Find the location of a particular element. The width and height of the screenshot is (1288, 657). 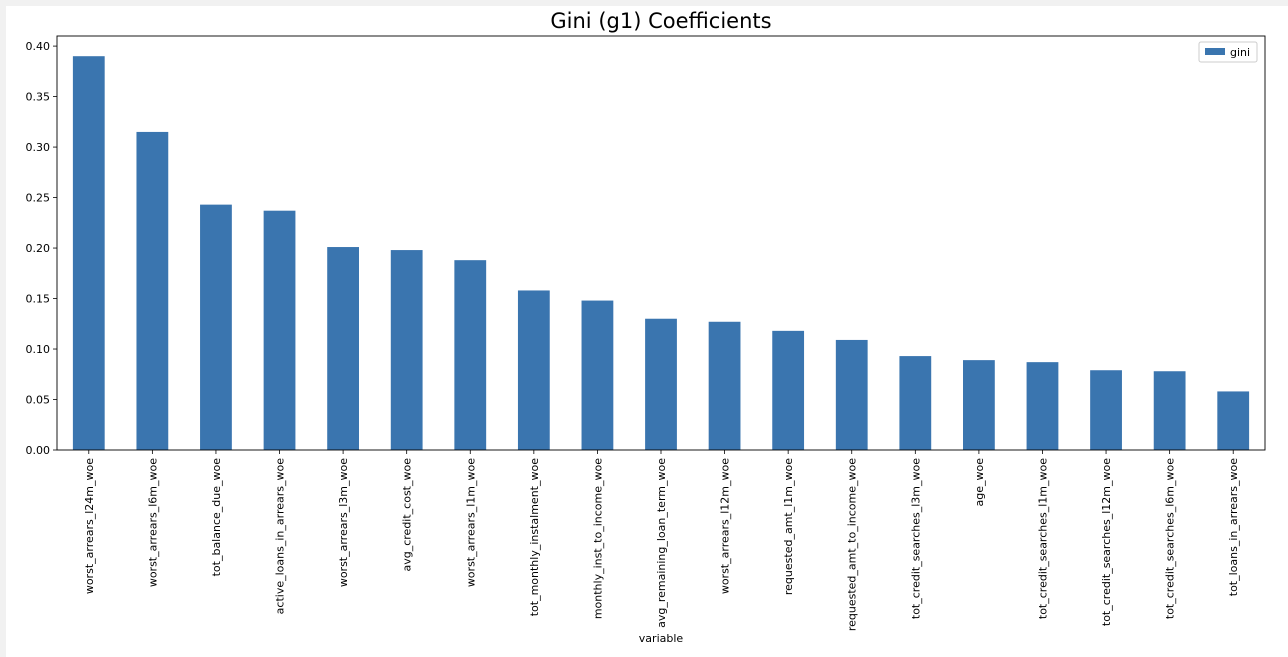

x-tick-label: worst_arrears_l1m_woe is located at coordinates (470, 522).